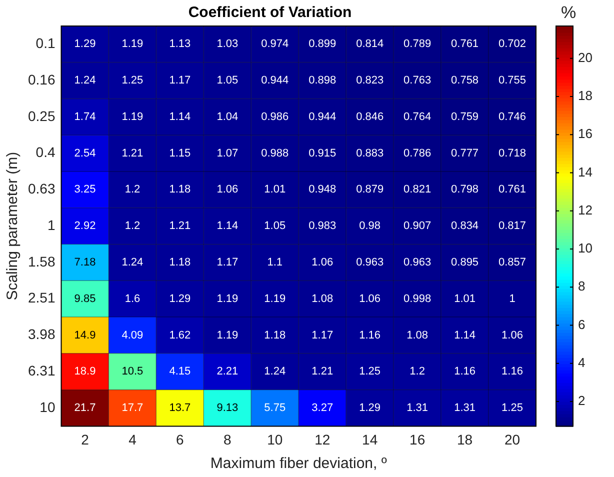  Describe the element at coordinates (42, 298) in the screenshot. I see `y-tick-label: 2.51` at that location.